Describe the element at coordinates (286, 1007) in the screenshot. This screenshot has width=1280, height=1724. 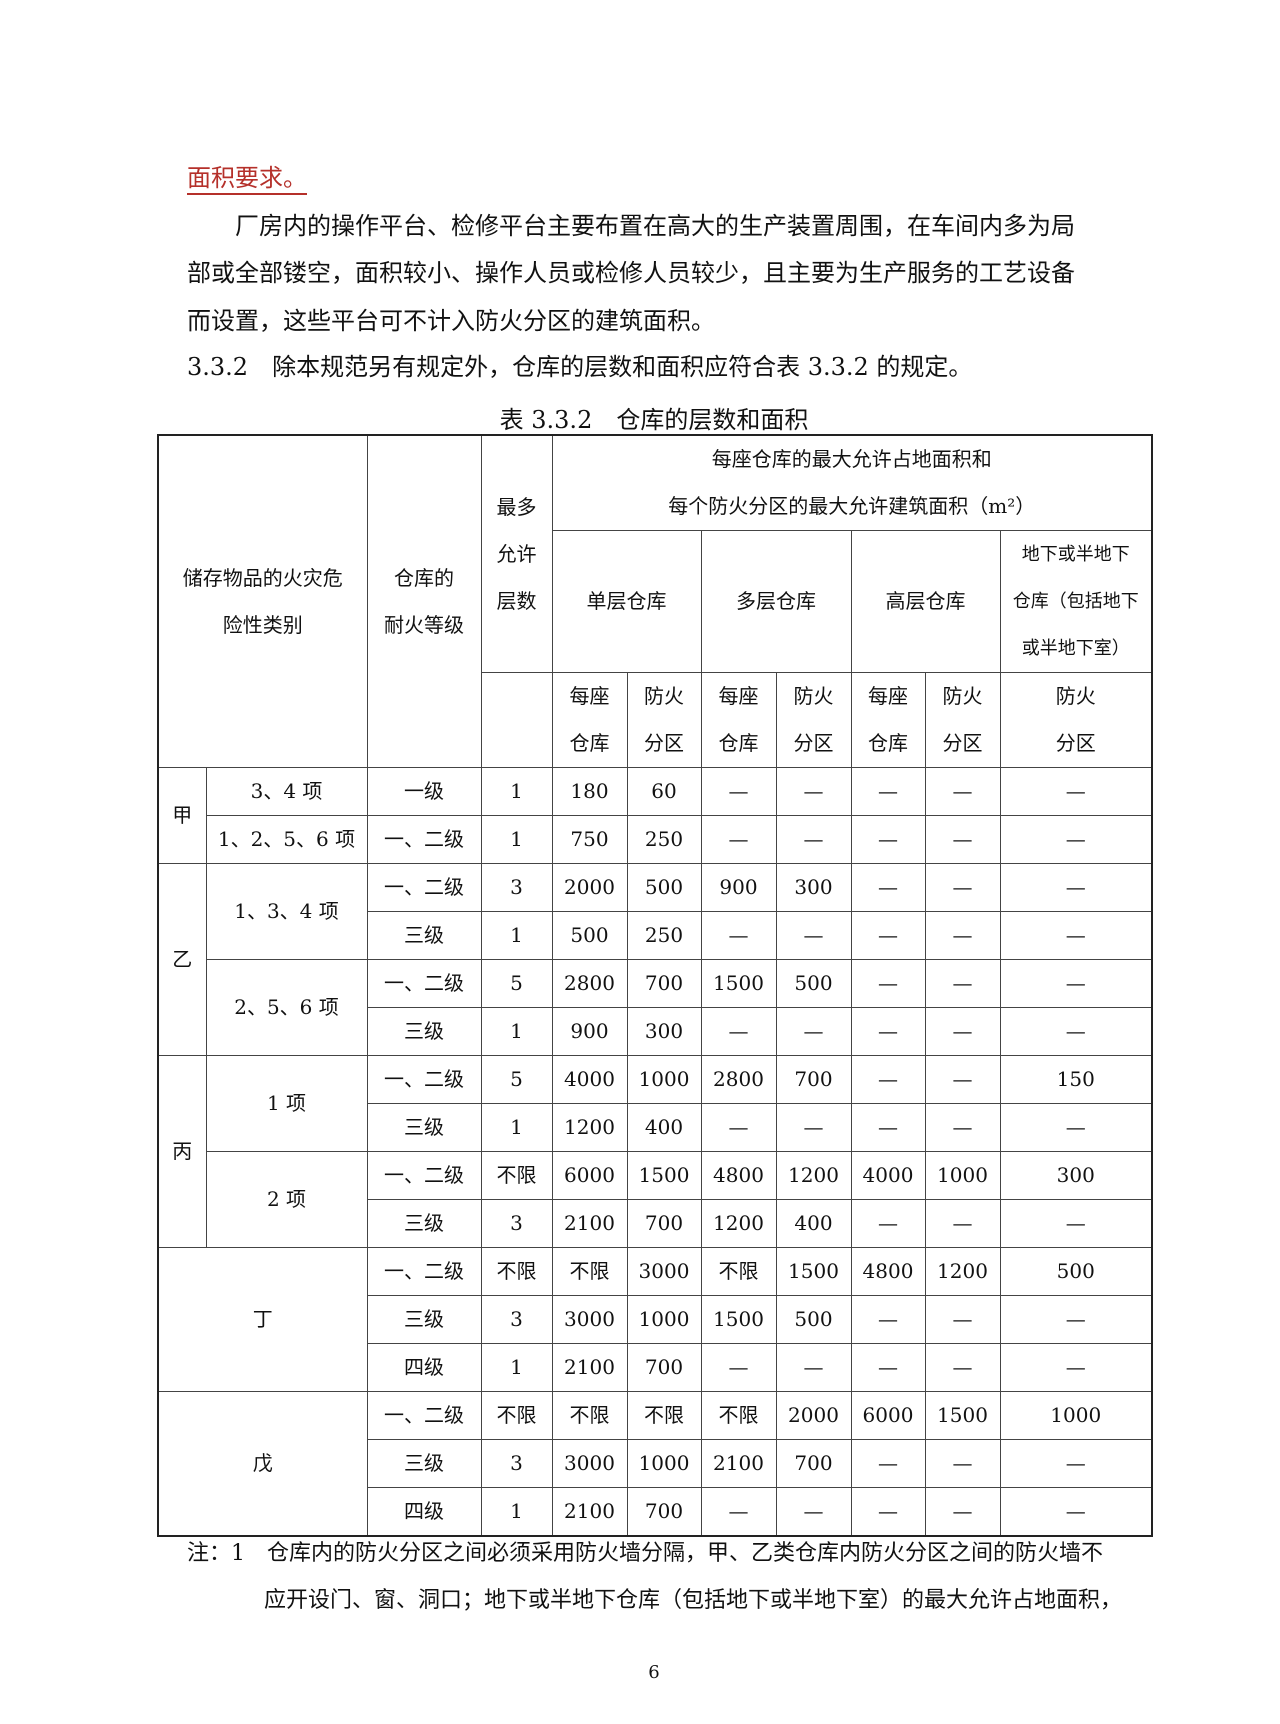
I see `hazard-item-cell: 2、5、6 项` at that location.